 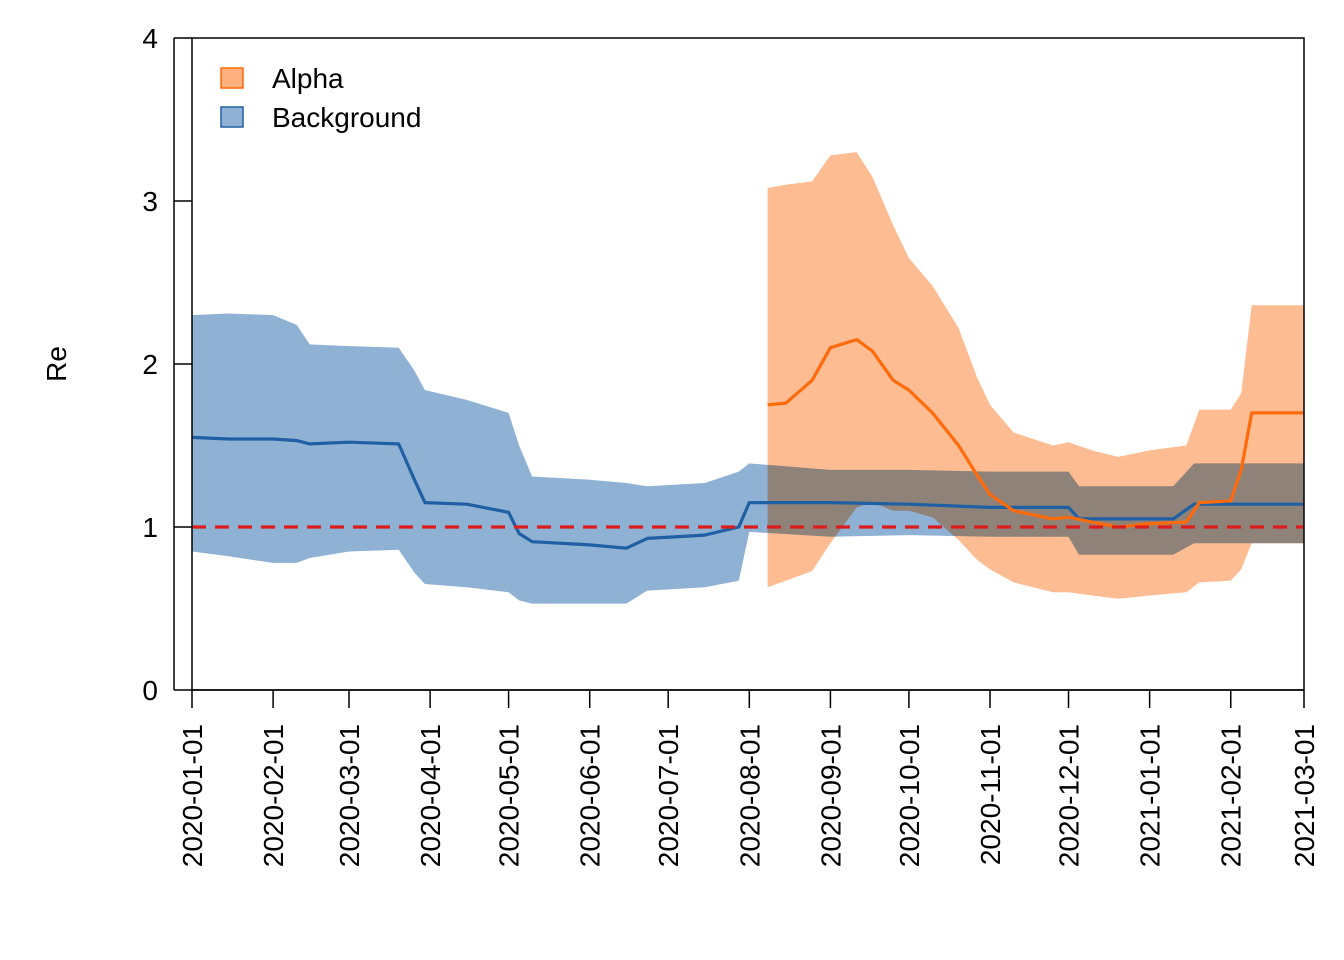 I want to click on alpha-median-line, so click(x=1035, y=433).